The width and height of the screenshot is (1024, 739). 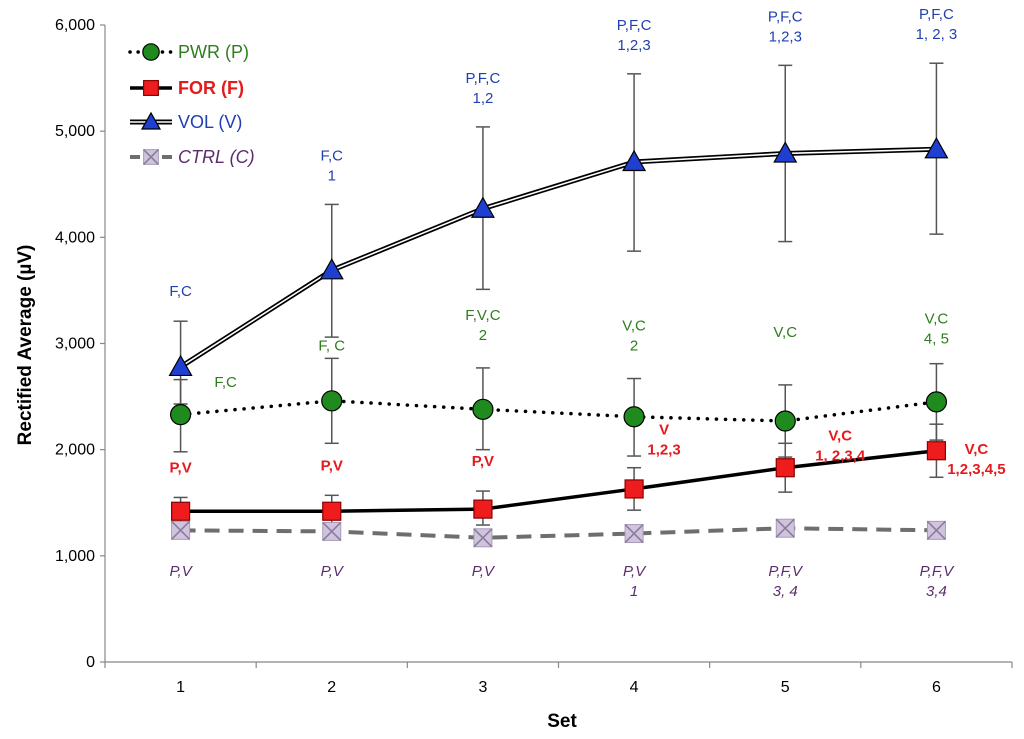 I want to click on legend-label: PWR (P), so click(x=213, y=52).